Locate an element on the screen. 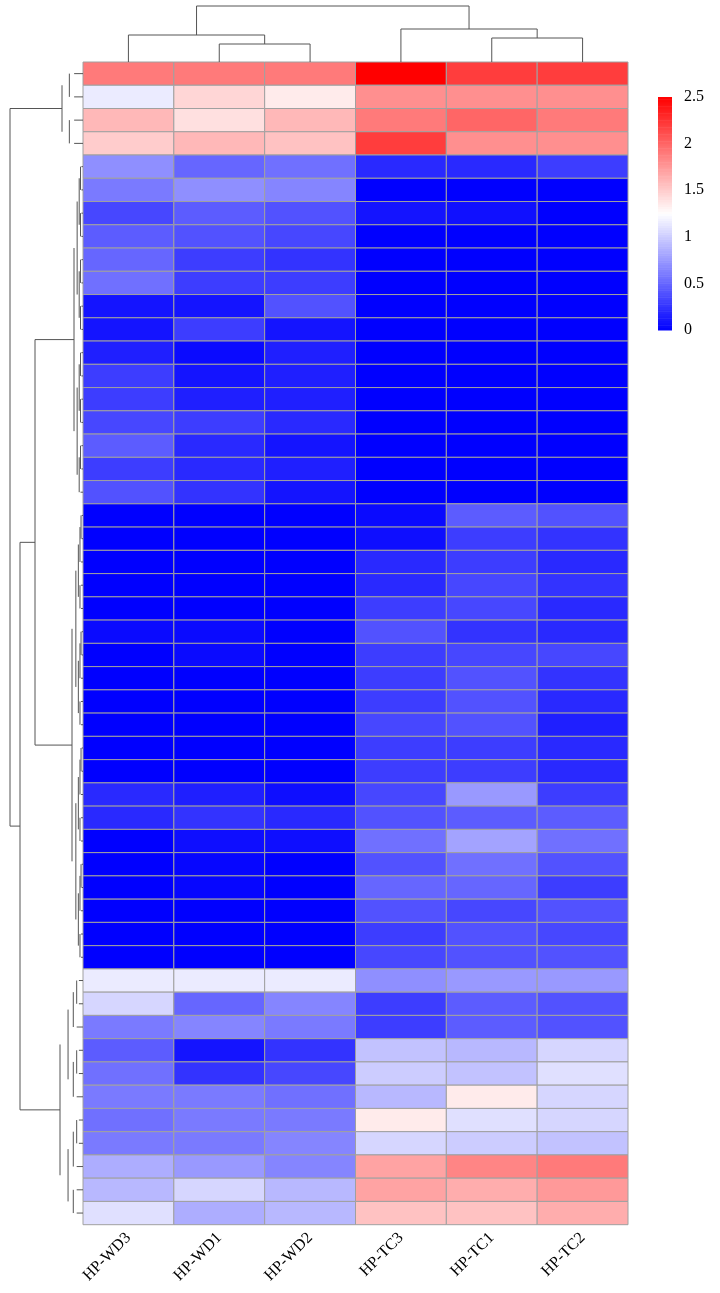  color-bar-label: 1.5 is located at coordinates (694, 189).